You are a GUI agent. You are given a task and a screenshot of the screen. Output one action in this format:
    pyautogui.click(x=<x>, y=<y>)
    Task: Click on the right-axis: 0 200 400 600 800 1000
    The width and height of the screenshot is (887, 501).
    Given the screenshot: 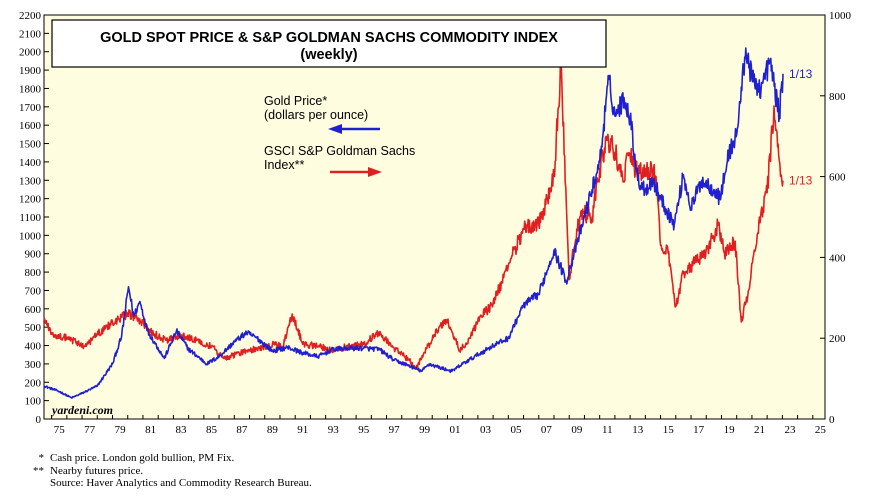 What is the action you would take?
    pyautogui.click(x=836, y=218)
    